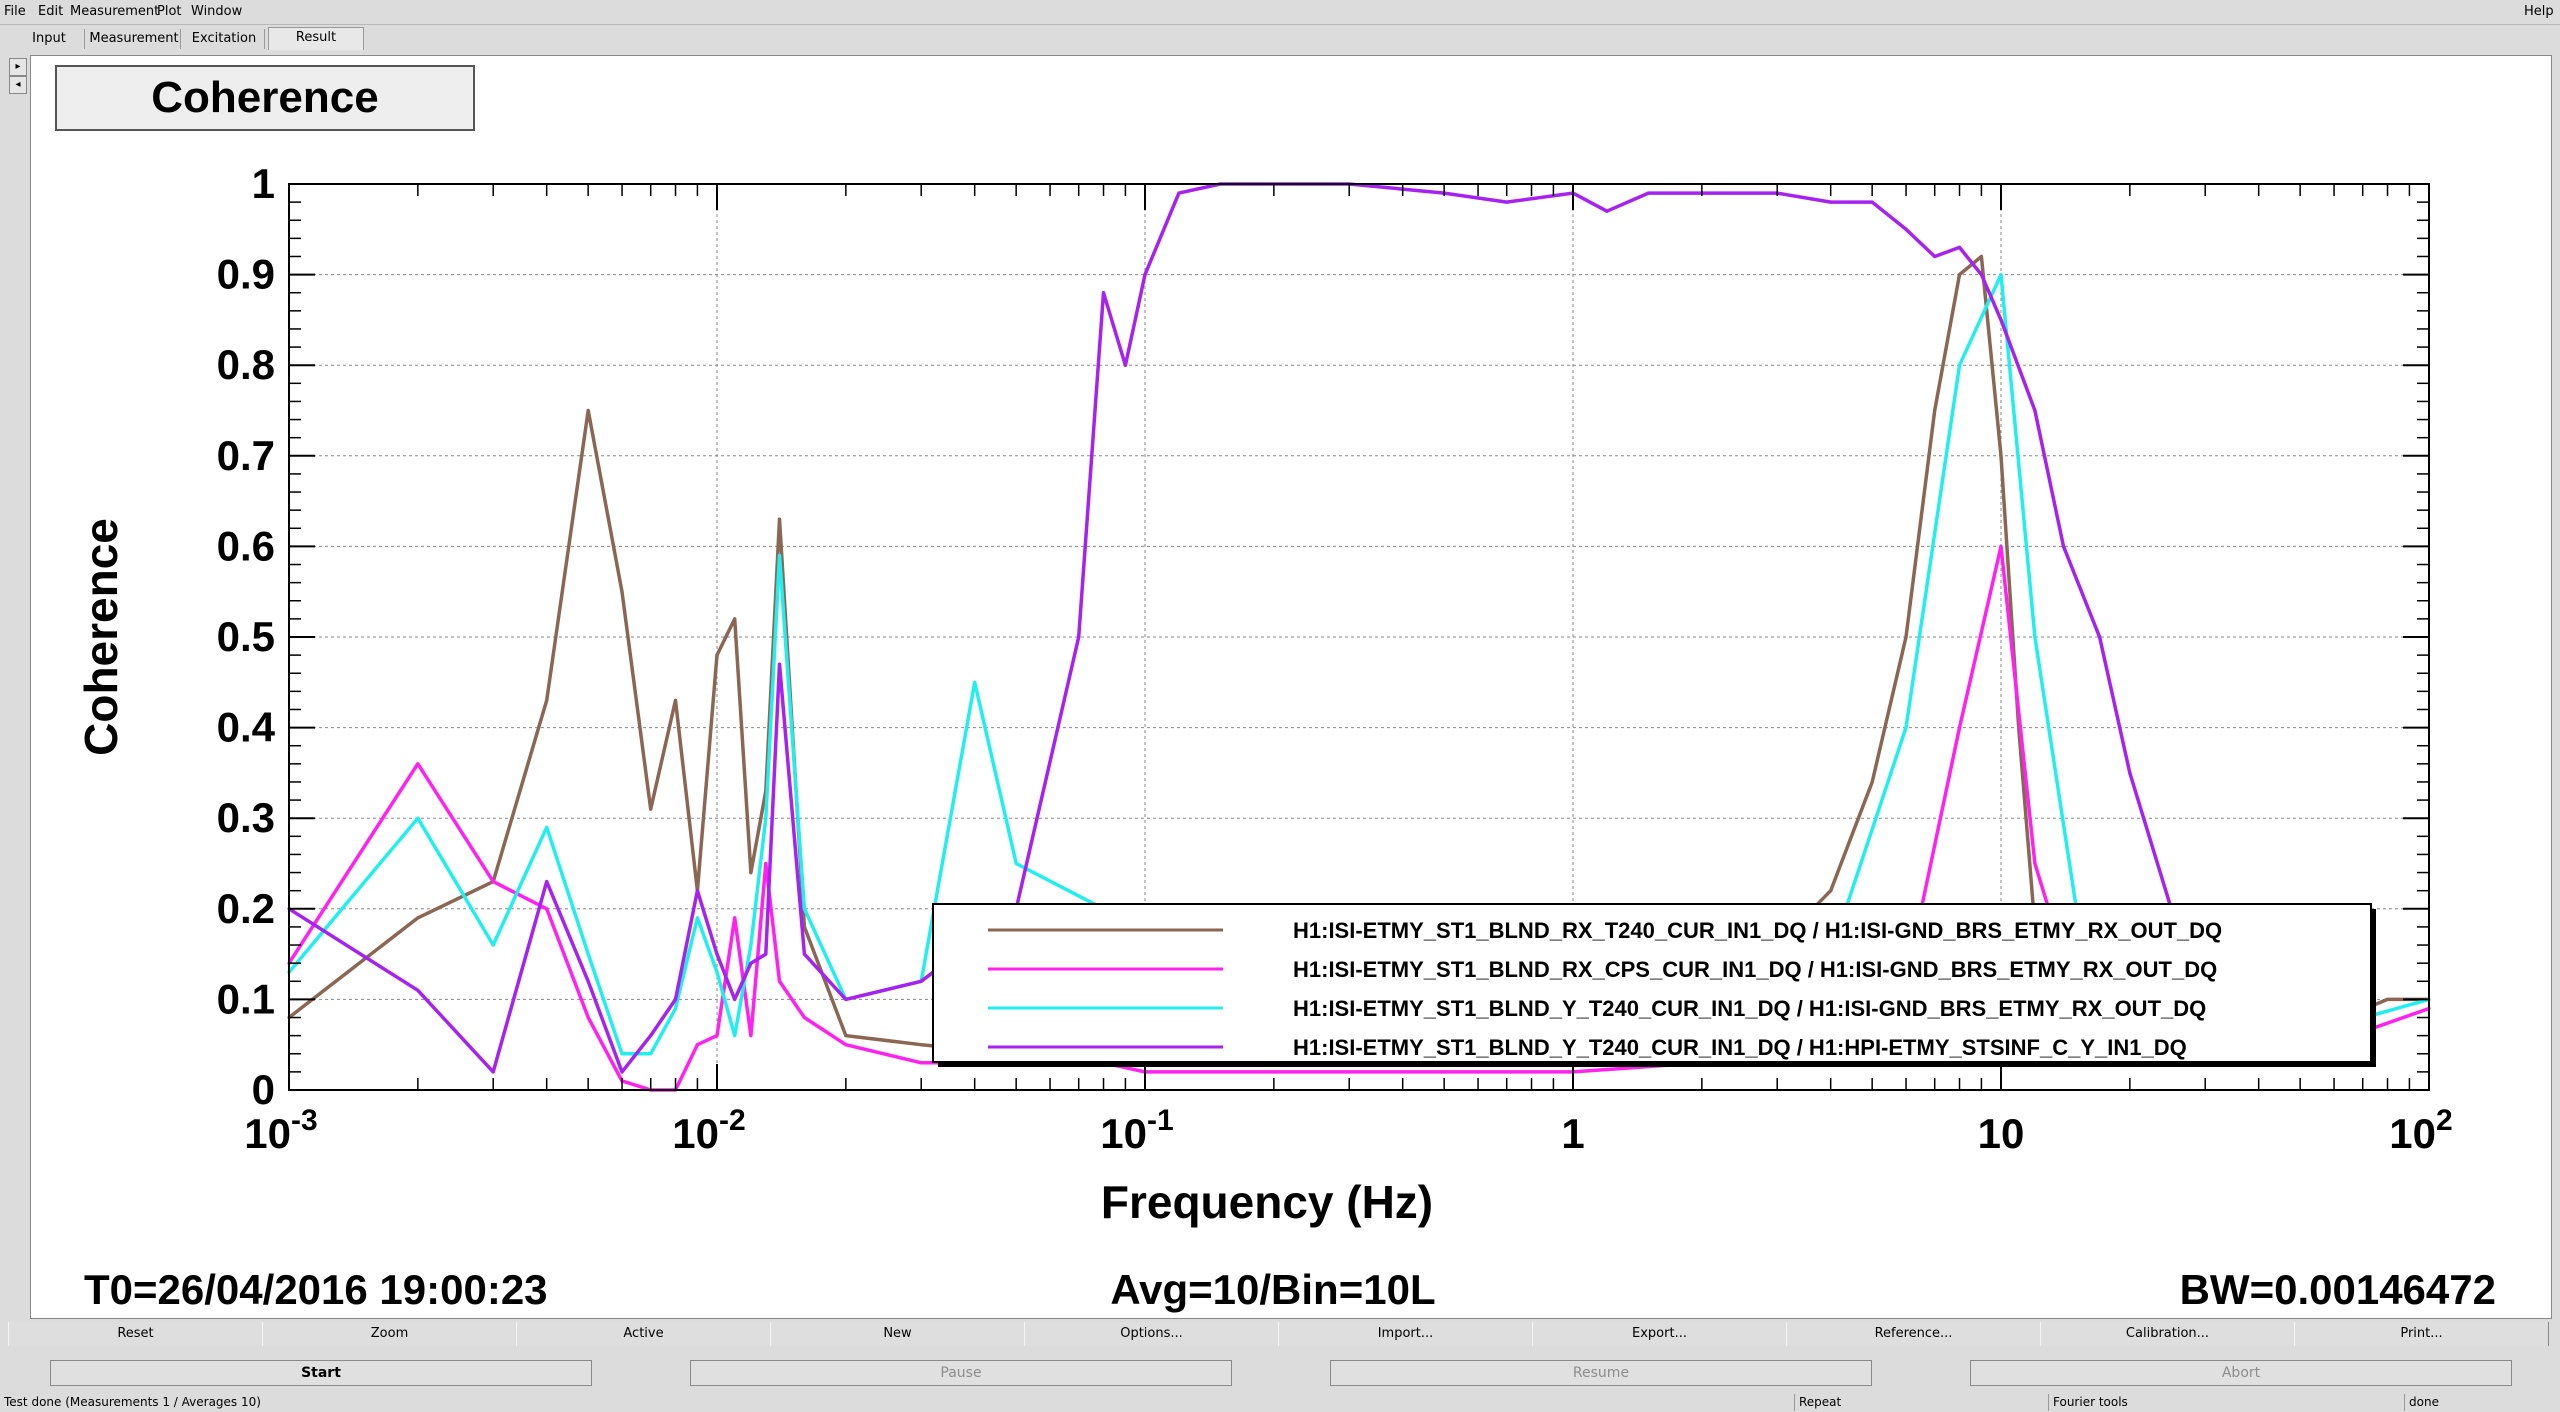  I want to click on t0-label: T0=26/04/2016 19:00:23, so click(316, 1289).